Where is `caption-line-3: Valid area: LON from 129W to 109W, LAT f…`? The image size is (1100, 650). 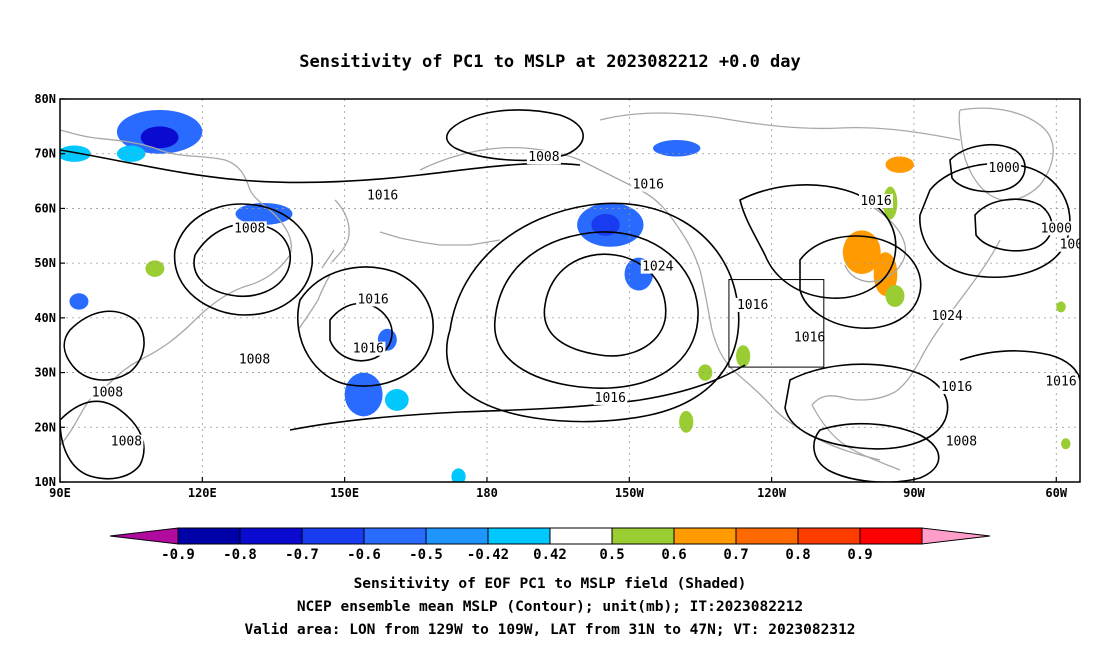
caption-line-3: Valid area: LON from 129W to 109W, LAT f… is located at coordinates (549, 630).